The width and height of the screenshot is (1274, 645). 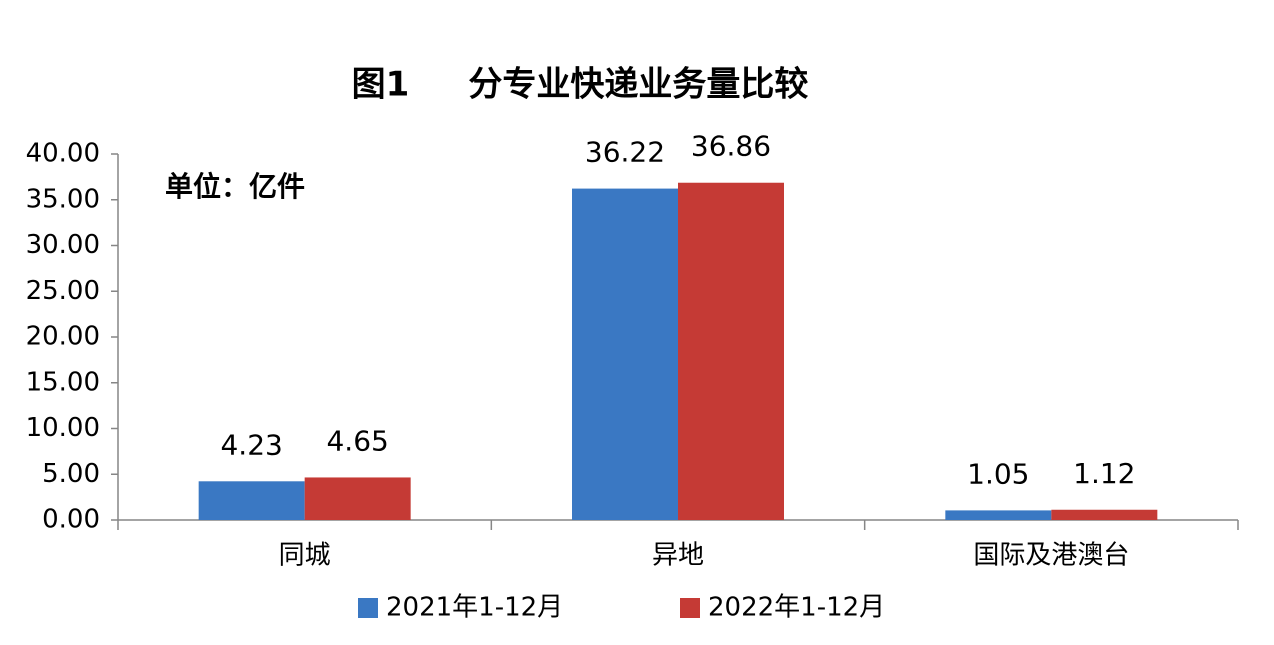 I want to click on value-label: 1.05, so click(x=998, y=473).